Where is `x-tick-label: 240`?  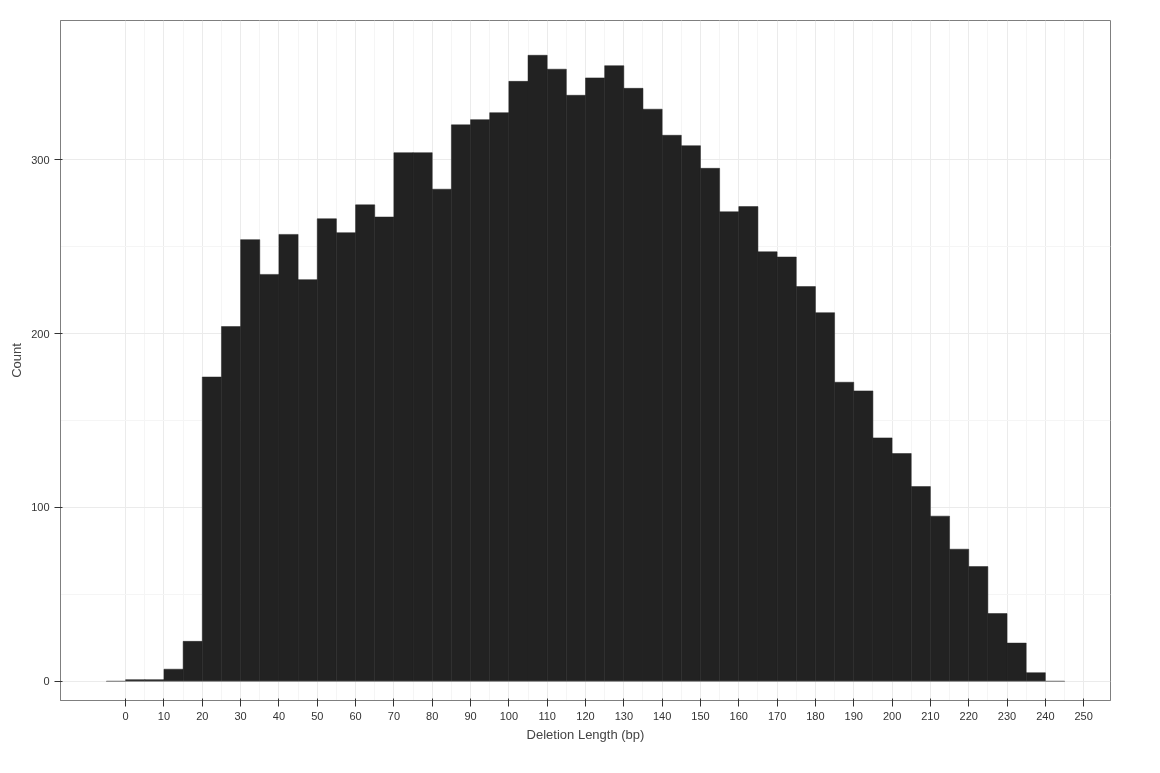
x-tick-label: 240 is located at coordinates (1045, 715).